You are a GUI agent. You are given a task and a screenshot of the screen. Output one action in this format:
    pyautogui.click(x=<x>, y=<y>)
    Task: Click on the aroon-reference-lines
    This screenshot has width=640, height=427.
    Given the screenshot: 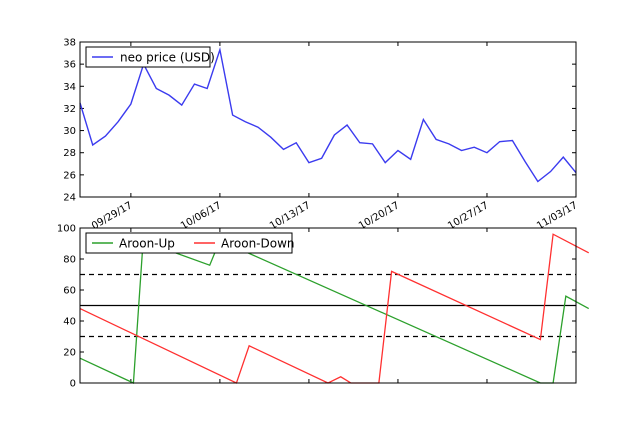 What is the action you would take?
    pyautogui.click(x=328, y=305)
    